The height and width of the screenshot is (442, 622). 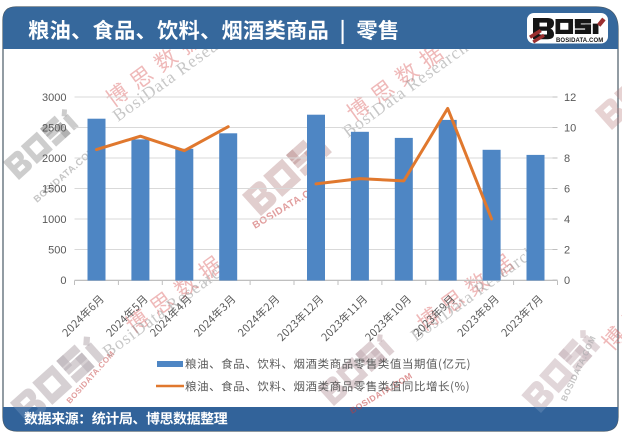 What do you see at coordinates (57, 250) in the screenshot?
I see `svg-text: 500` at bounding box center [57, 250].